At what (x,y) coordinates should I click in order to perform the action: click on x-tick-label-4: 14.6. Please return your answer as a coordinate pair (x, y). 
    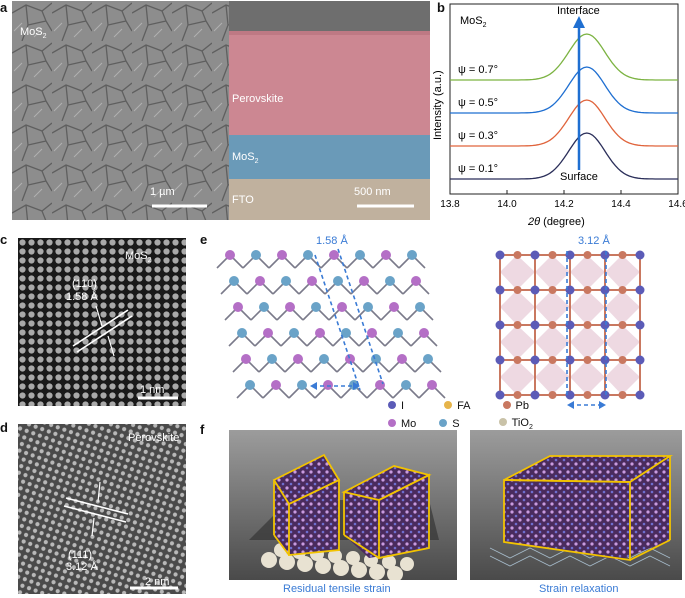
    Looking at the image, I should click on (676, 204).